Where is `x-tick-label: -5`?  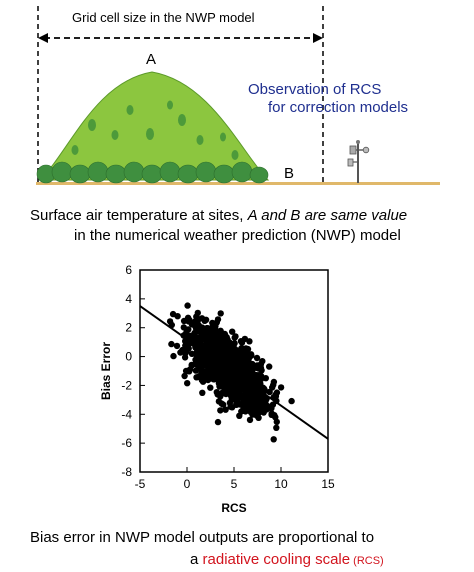
x-tick-label: -5 is located at coordinates (140, 484).